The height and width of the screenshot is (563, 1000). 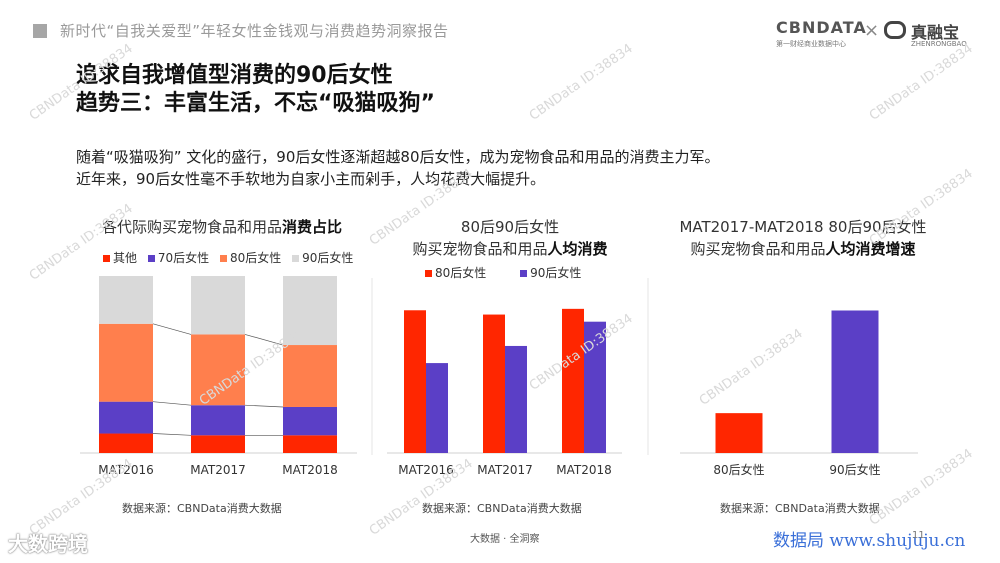 What do you see at coordinates (800, 508) in the screenshot?
I see `chart3-source: 数据来源：CBNData消费大数据` at bounding box center [800, 508].